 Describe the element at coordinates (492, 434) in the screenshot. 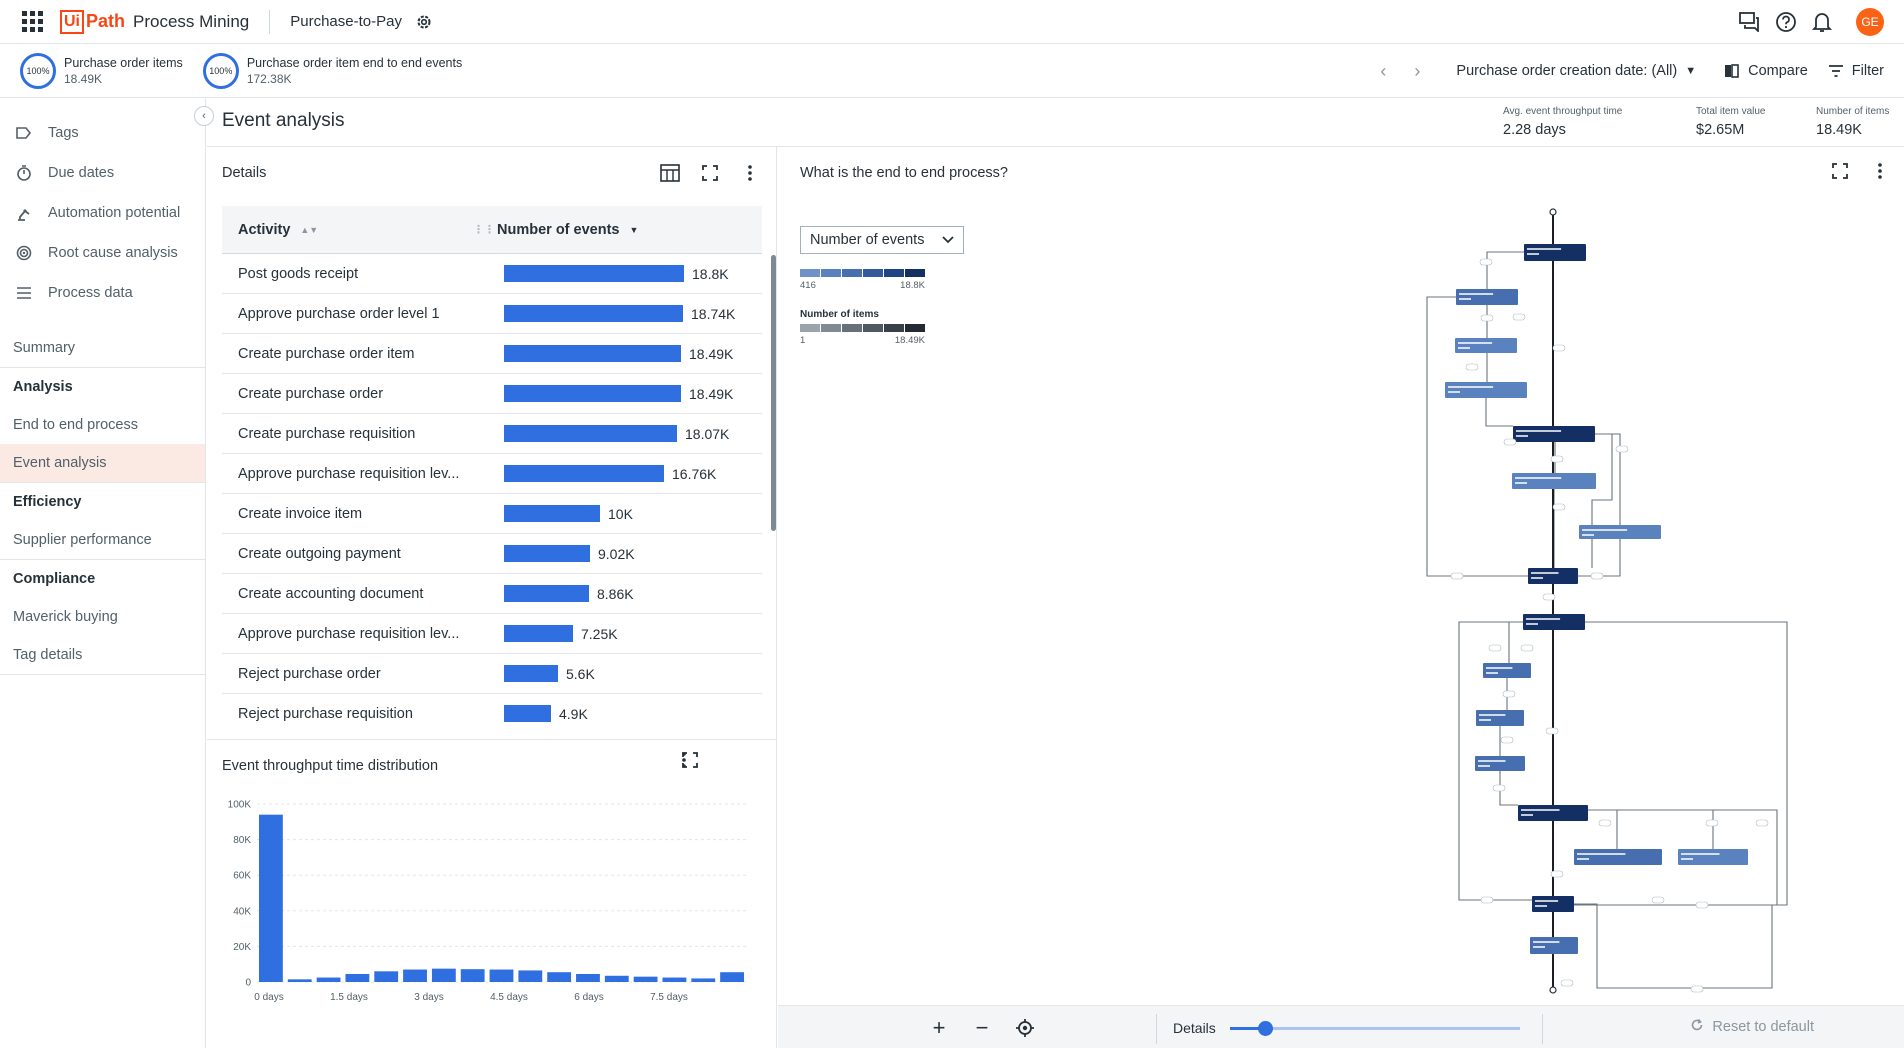

I see `table-row: Create purchase requisition 18.07K` at that location.